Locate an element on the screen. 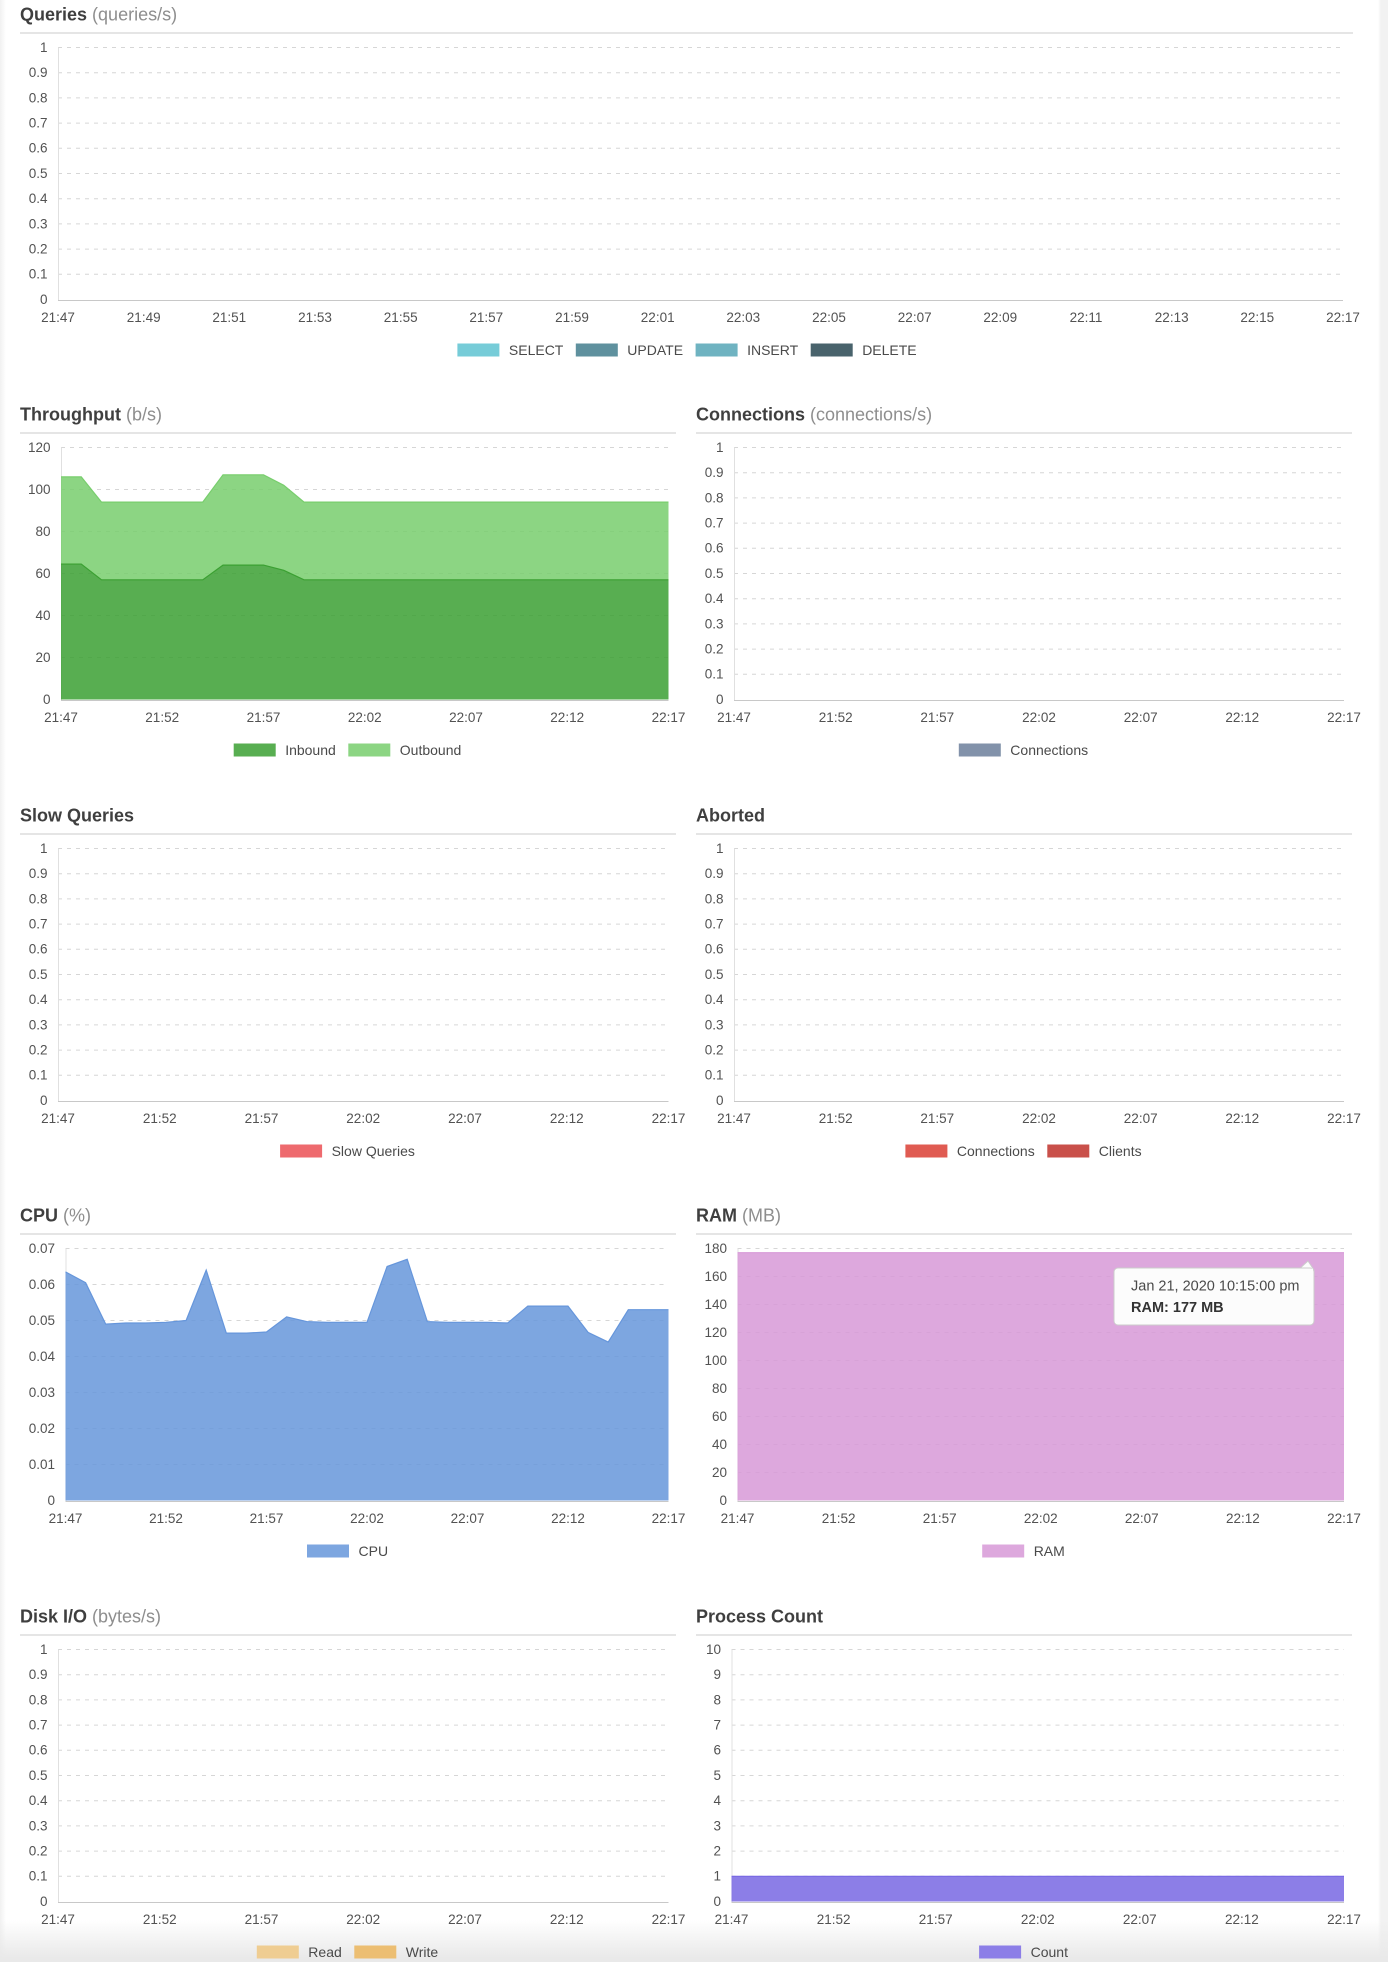 This screenshot has height=1962, width=1388. svg-text: 160 is located at coordinates (715, 1276).